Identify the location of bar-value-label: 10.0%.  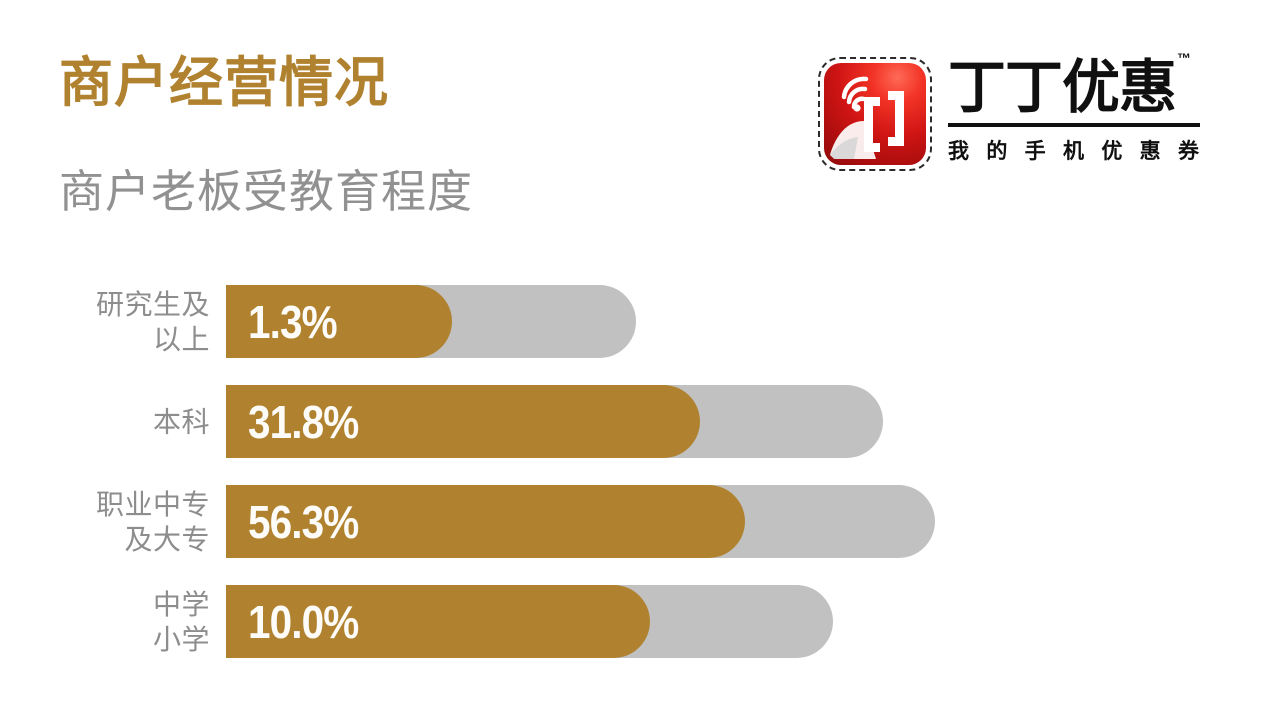
(303, 621).